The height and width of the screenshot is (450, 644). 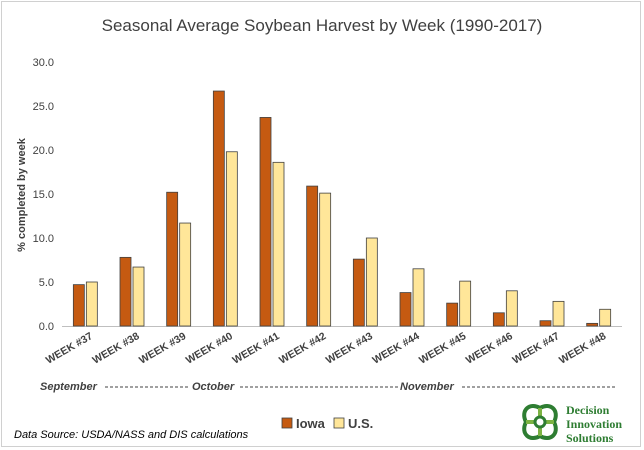 I want to click on x-tick-label: WEEK #39, so click(x=162, y=348).